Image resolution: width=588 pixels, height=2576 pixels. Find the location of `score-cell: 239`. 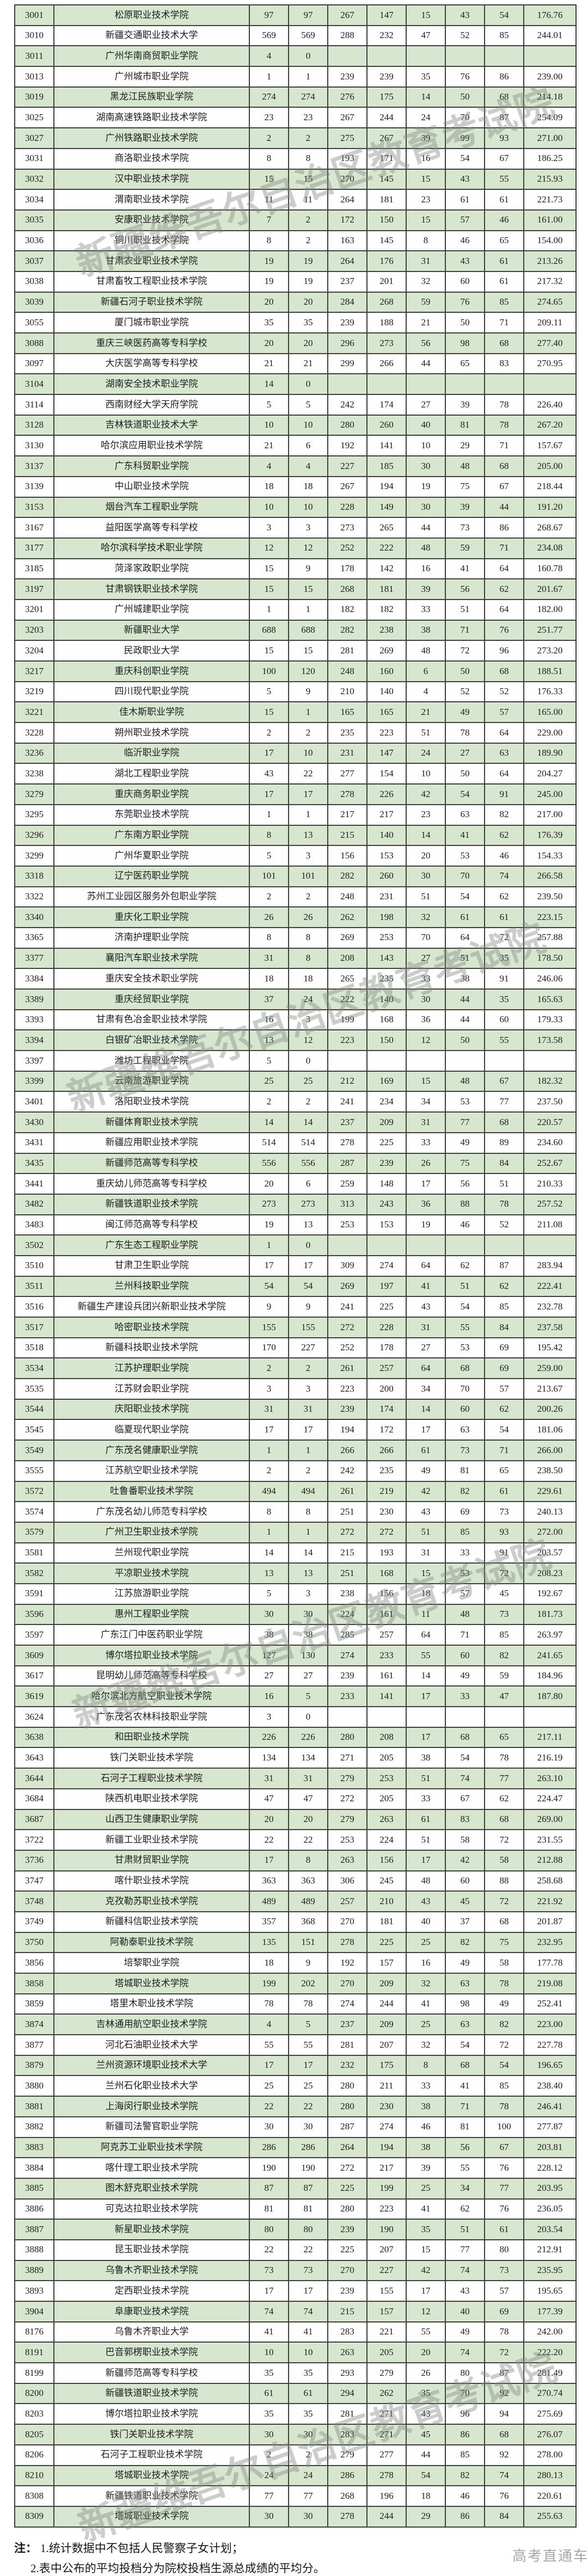

score-cell: 239 is located at coordinates (347, 1676).